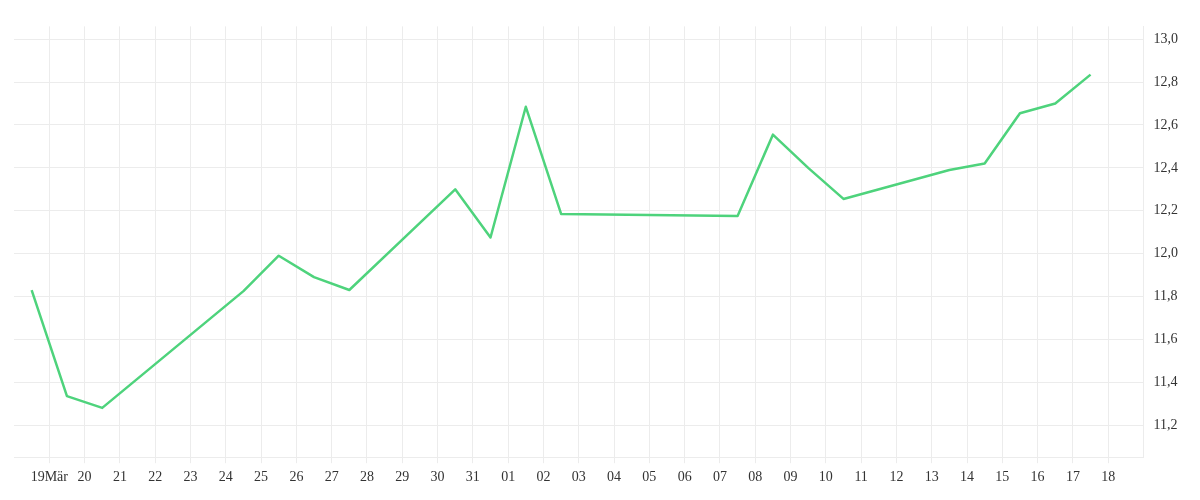 The height and width of the screenshot is (500, 1200). What do you see at coordinates (155, 477) in the screenshot?
I see `x-tick-label: 22` at bounding box center [155, 477].